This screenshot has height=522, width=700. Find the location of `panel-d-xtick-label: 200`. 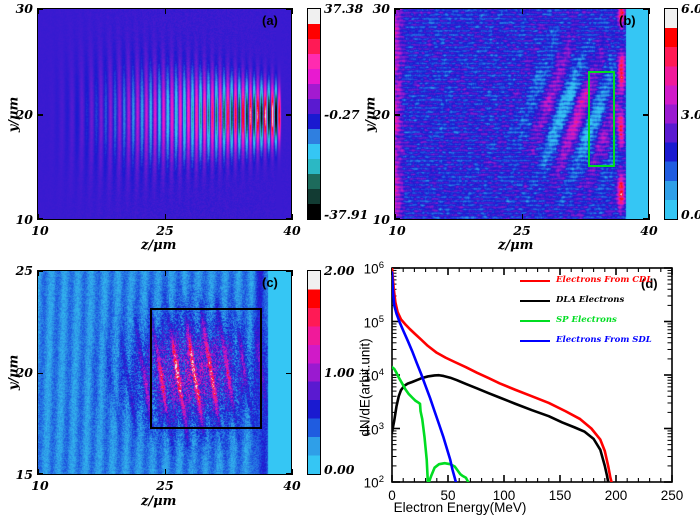

panel-d-xtick-label: 200 is located at coordinates (616, 495).